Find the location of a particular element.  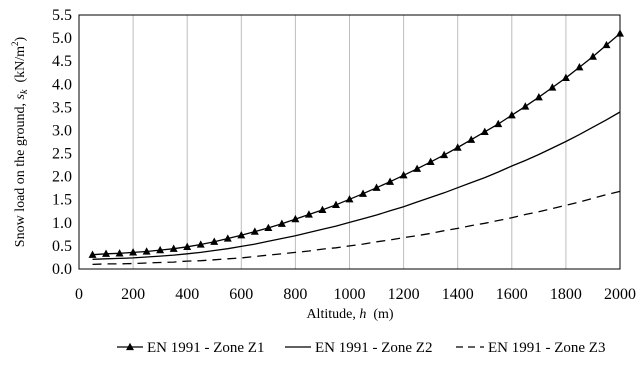

x-tick-label-1800: 1800 is located at coordinates (566, 294).